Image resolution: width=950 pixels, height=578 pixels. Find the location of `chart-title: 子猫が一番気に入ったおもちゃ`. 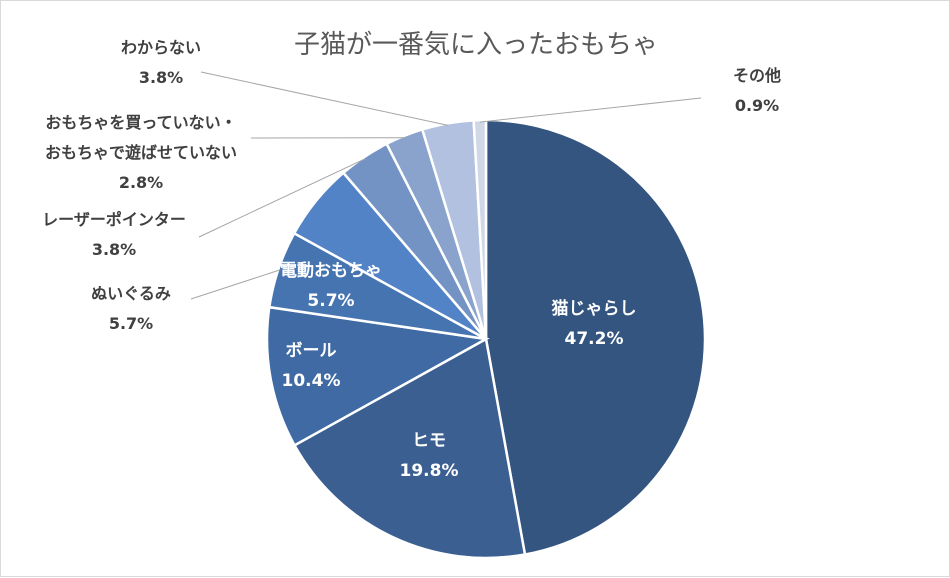

chart-title: 子猫が一番気に入ったおもちゃ is located at coordinates (476, 45).